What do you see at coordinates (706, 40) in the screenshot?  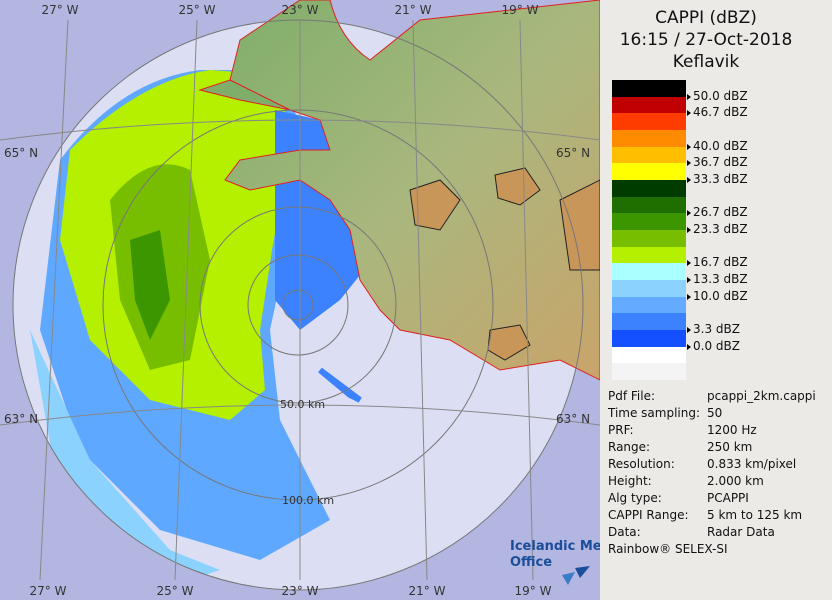 I see `title-line: 16:15 / 27-Oct-2018` at bounding box center [706, 40].